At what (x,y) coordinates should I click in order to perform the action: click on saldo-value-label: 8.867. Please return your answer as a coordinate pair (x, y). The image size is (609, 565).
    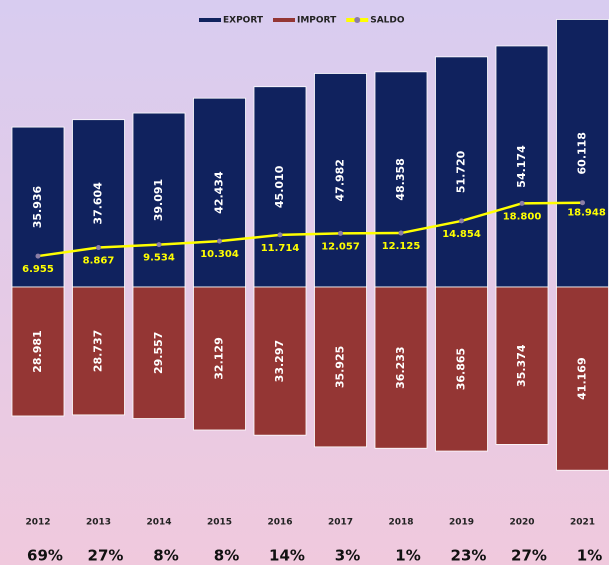
    Looking at the image, I should click on (99, 261).